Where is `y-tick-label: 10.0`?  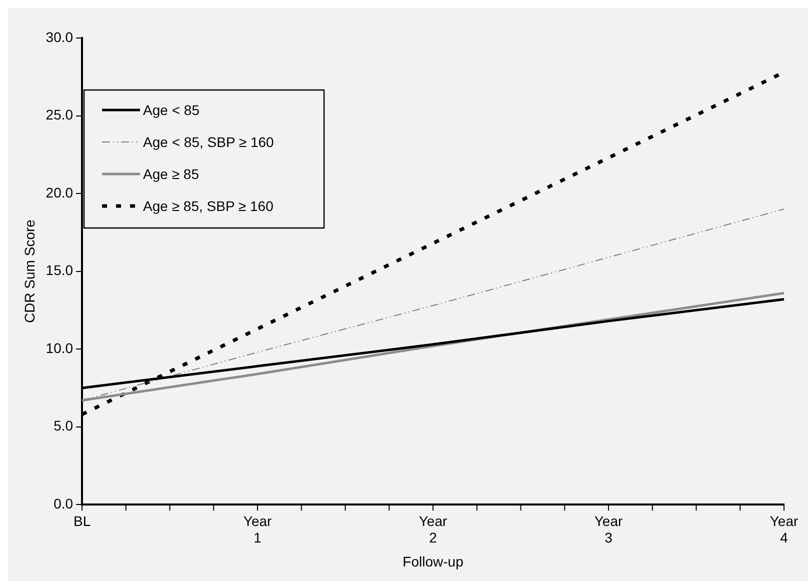
y-tick-label: 10.0 is located at coordinates (60, 348).